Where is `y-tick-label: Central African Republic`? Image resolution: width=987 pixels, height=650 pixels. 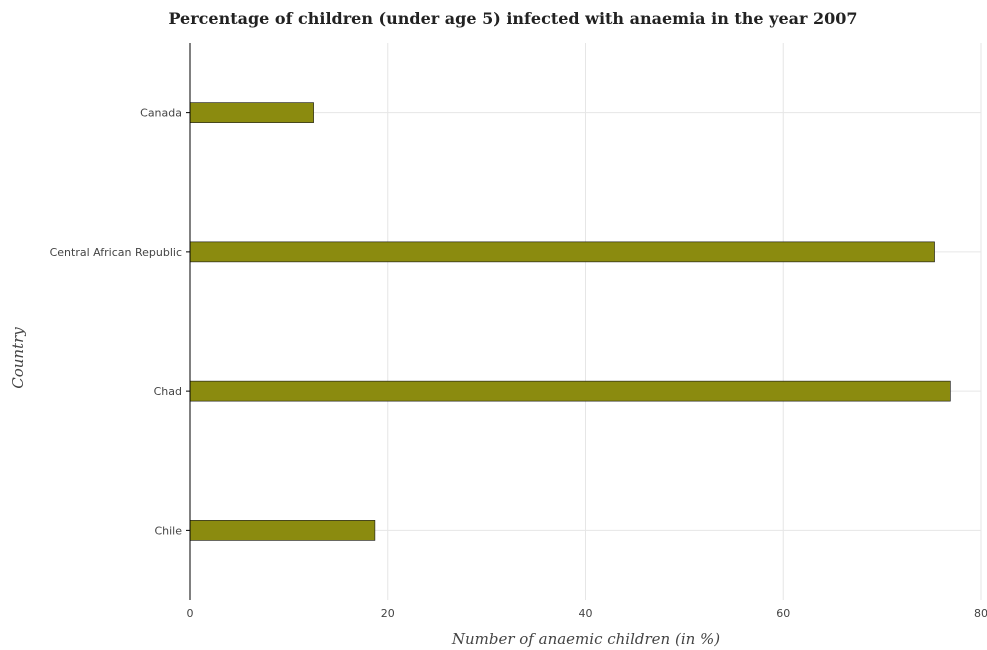 y-tick-label: Central African Republic is located at coordinates (116, 252).